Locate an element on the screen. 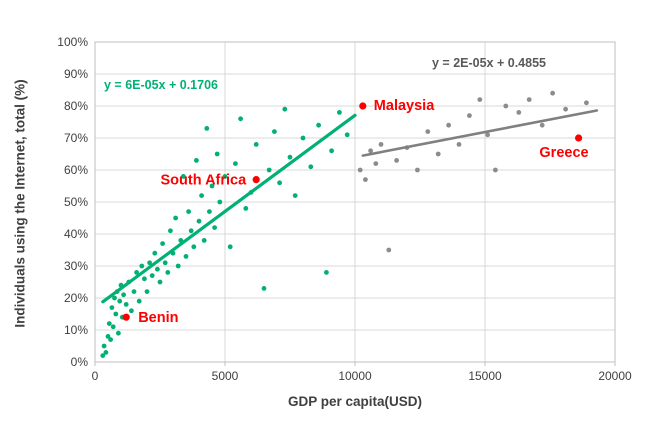 This screenshot has width=650, height=435. country-label-south-africa: South Africa is located at coordinates (204, 181).